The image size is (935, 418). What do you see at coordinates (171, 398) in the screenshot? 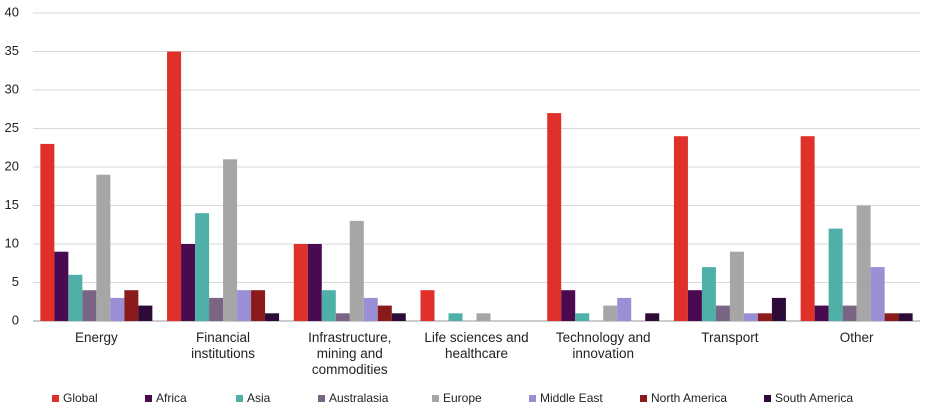
I see `legend-label: Africa` at bounding box center [171, 398].